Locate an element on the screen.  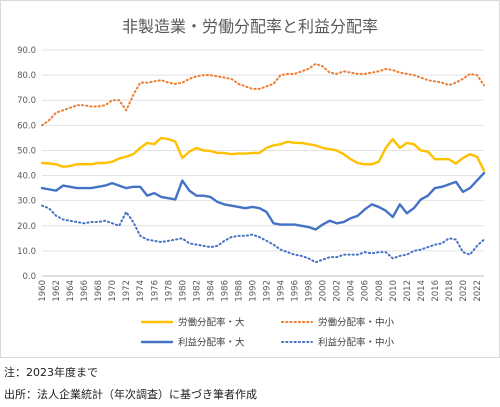
x-tick-label: 1984 is located at coordinates (211, 291).